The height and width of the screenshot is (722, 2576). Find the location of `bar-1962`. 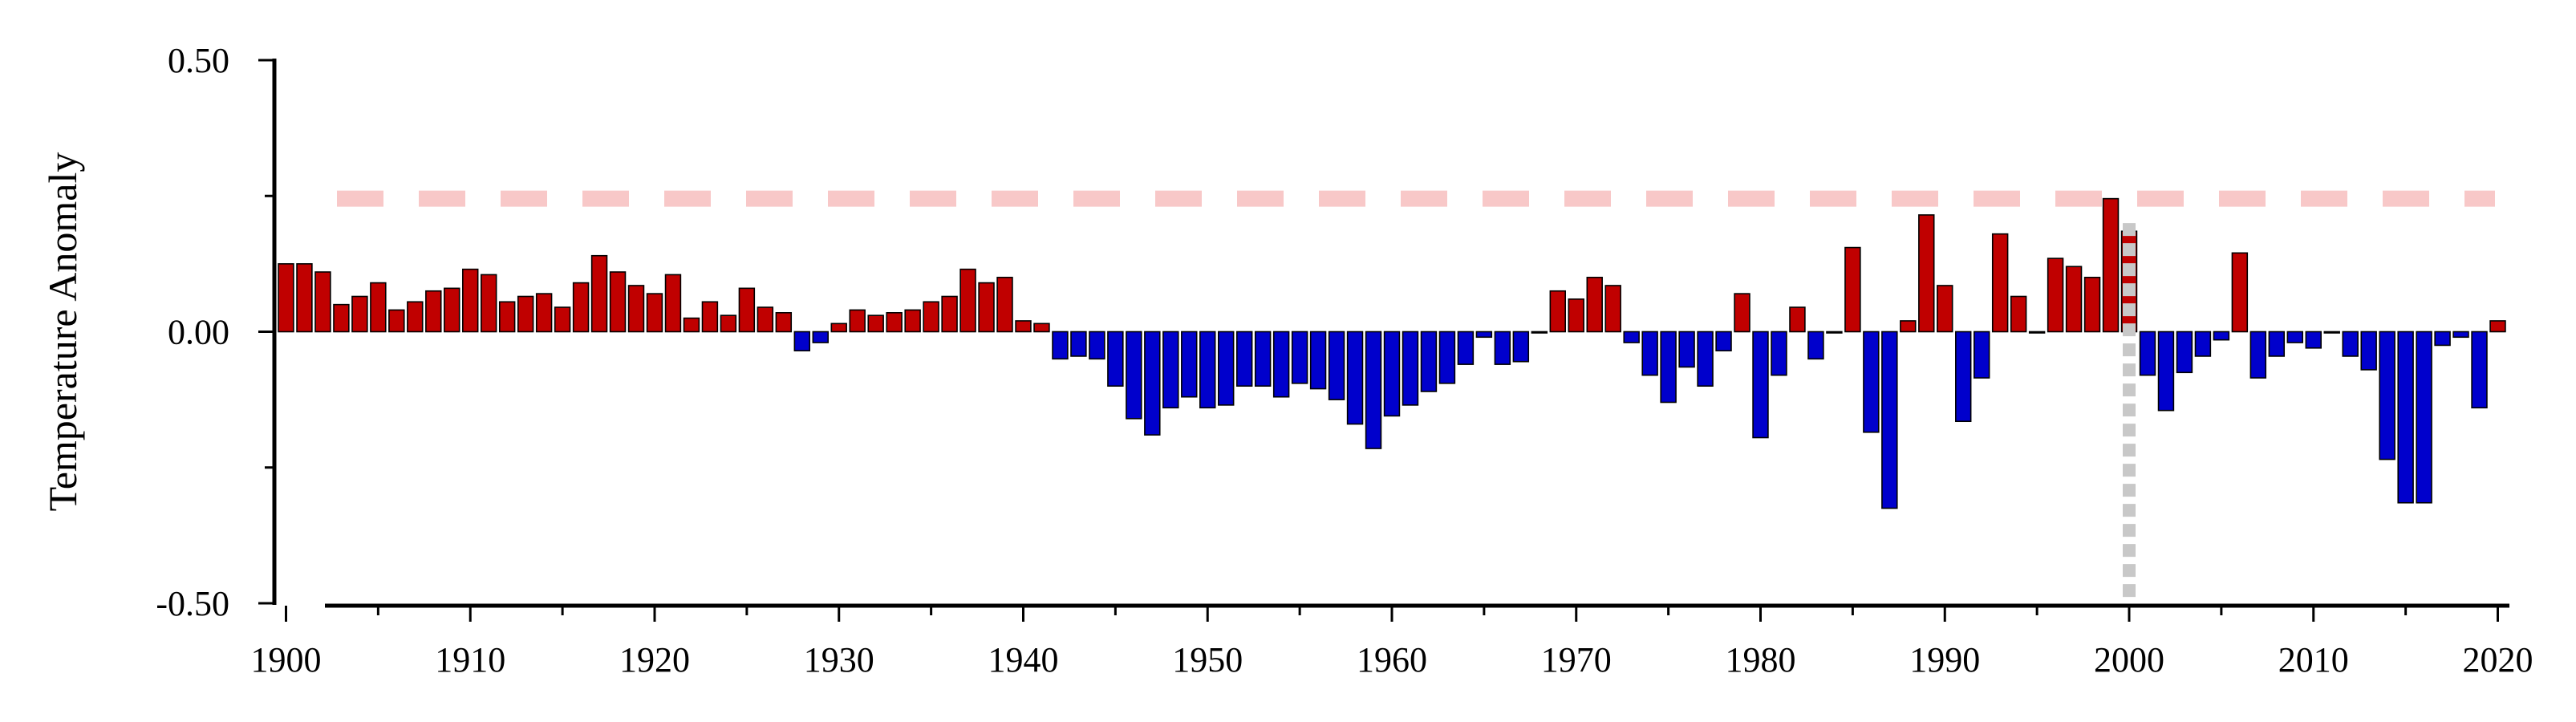

bar-1962 is located at coordinates (1429, 361).